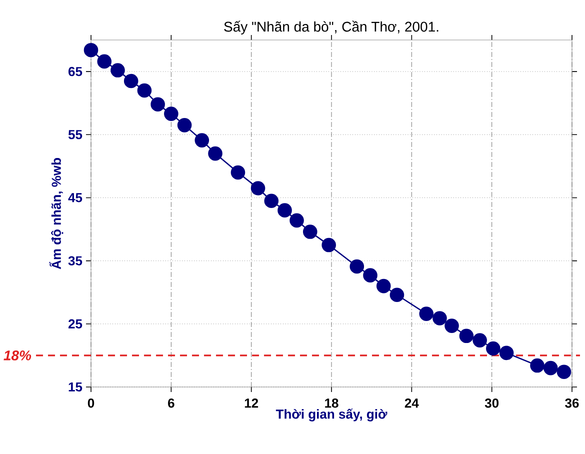 Image resolution: width=585 pixels, height=454 pixels. Describe the element at coordinates (491, 403) in the screenshot. I see `x-tick-label: 30` at that location.